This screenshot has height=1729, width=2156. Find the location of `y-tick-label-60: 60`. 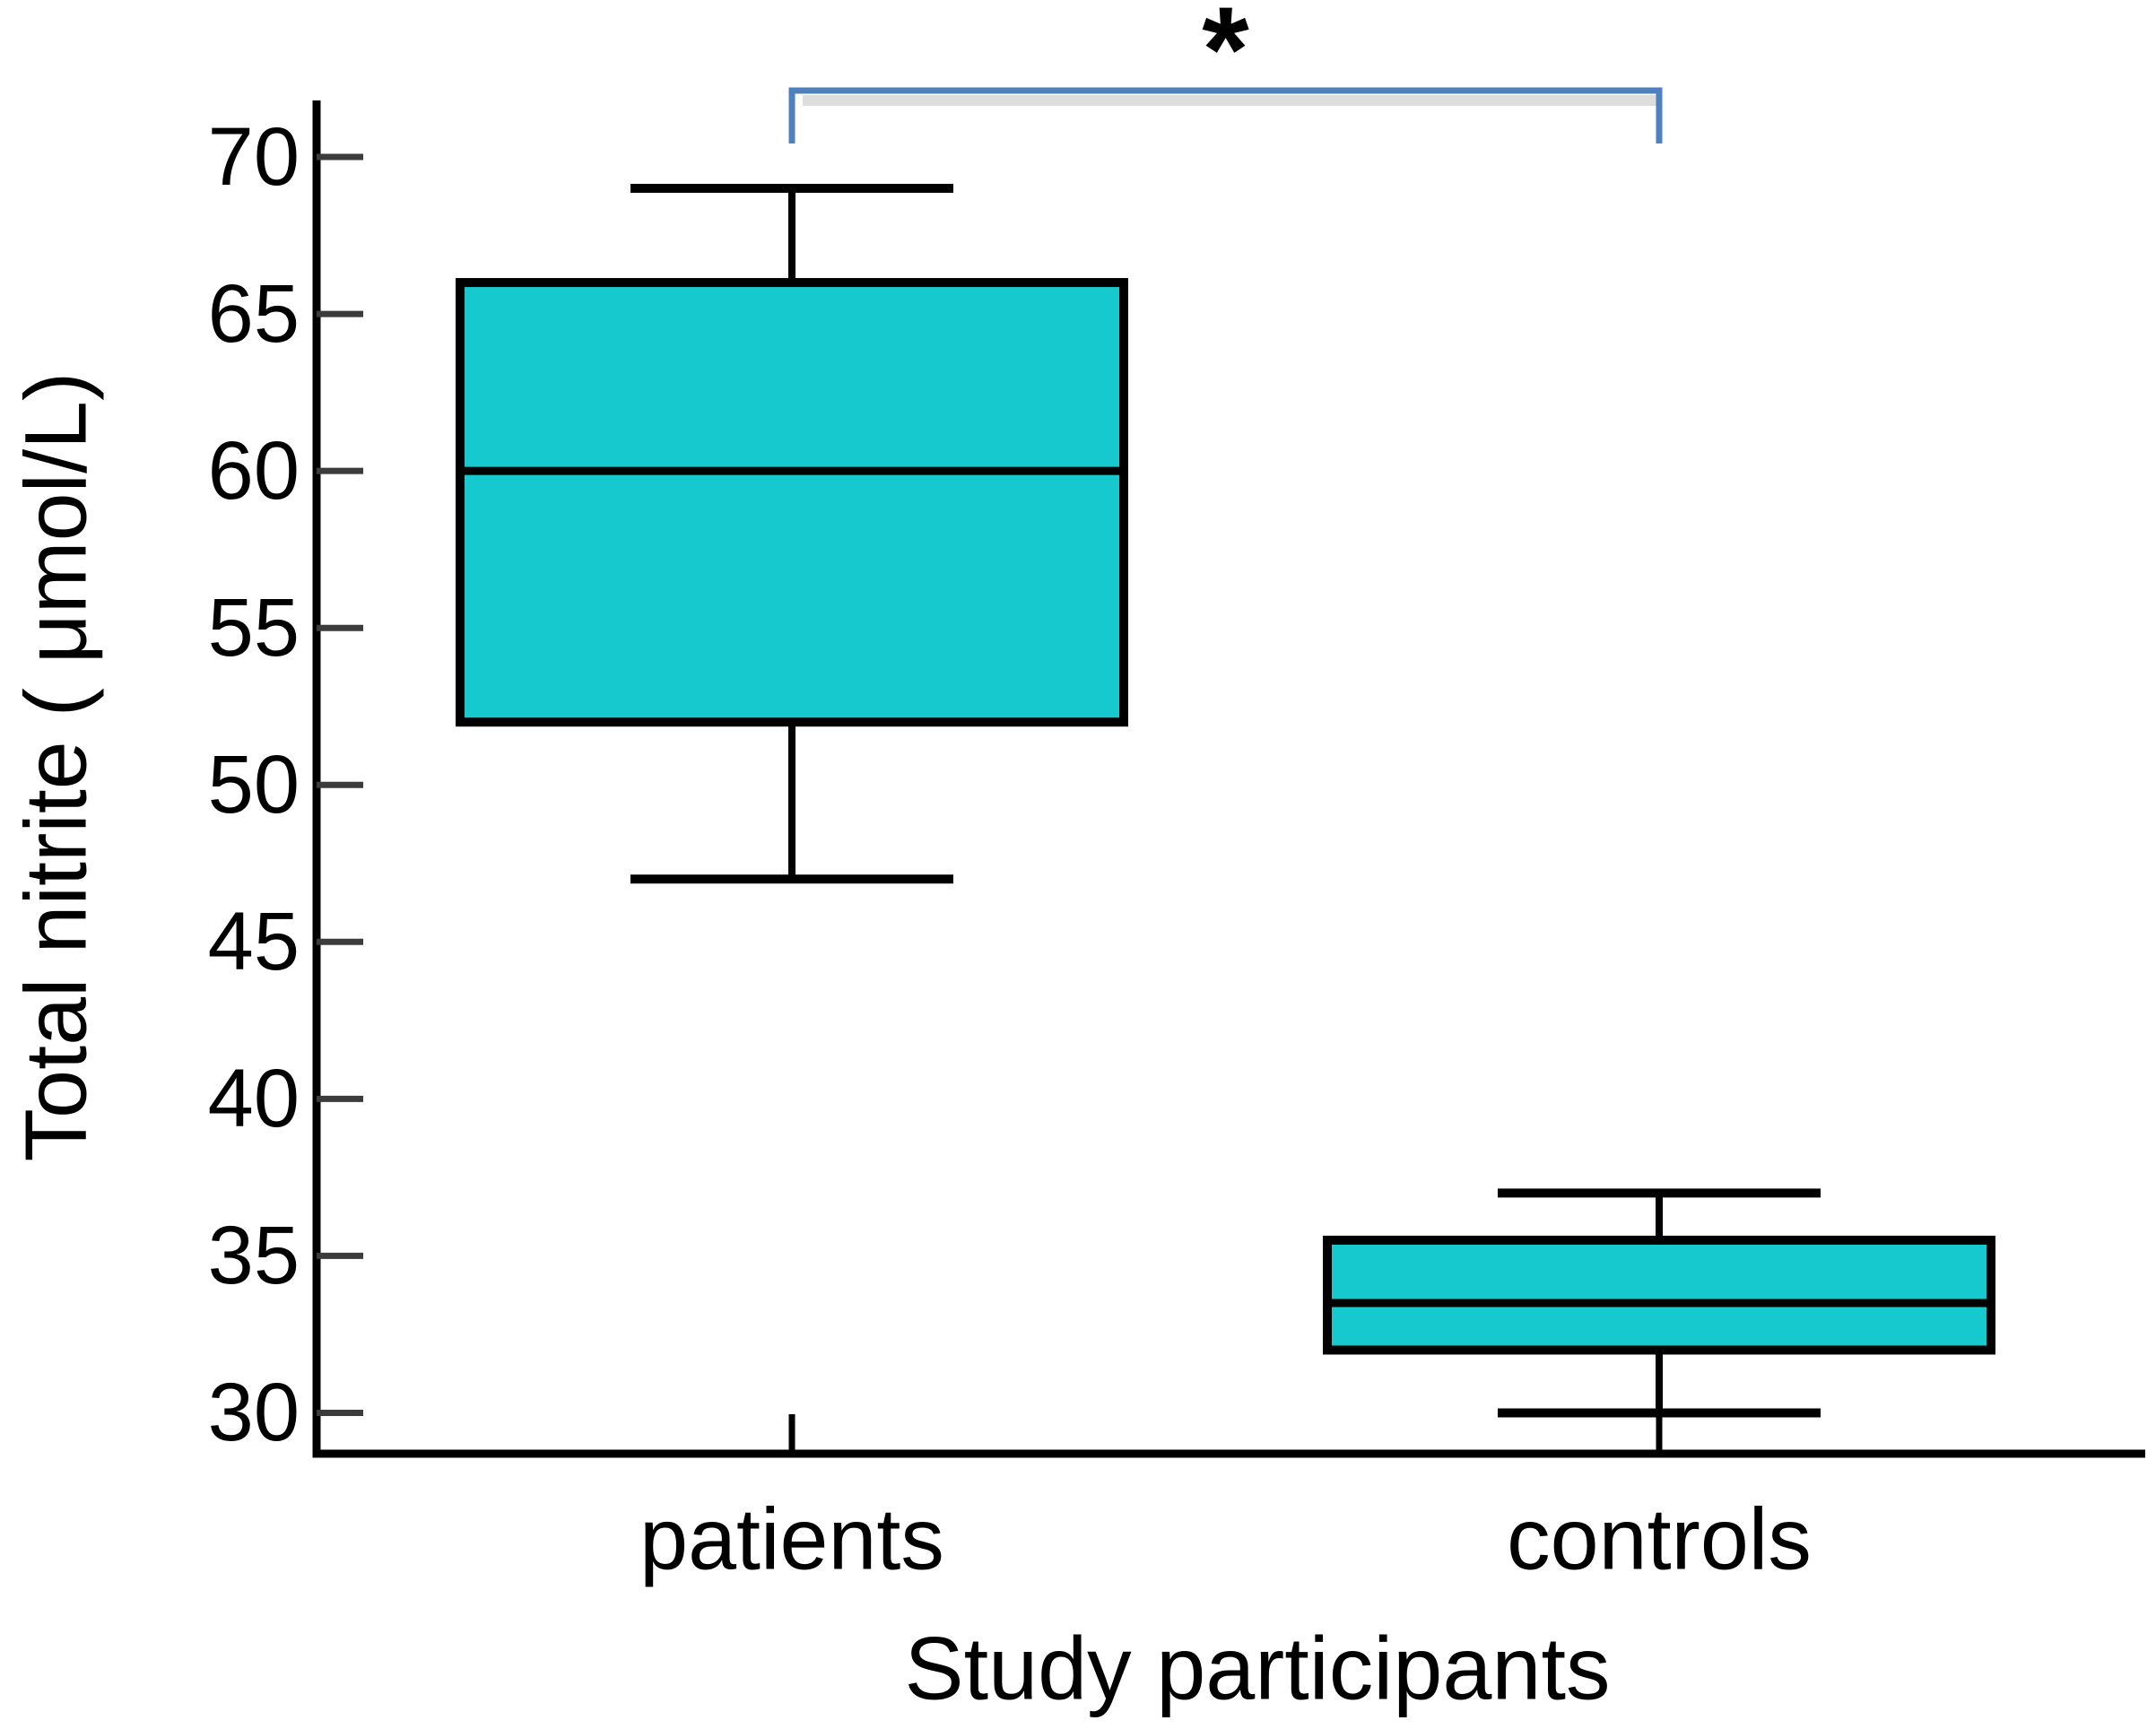

y-tick-label-60: 60 is located at coordinates (253, 471).